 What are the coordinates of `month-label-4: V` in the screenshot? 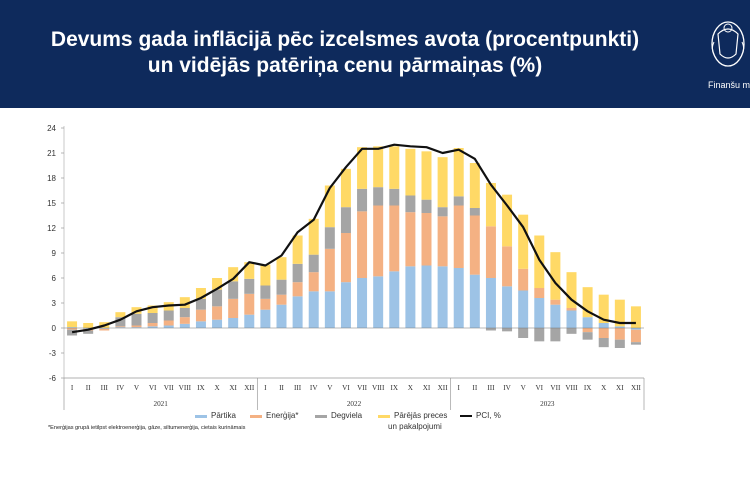 It's located at (137, 388).